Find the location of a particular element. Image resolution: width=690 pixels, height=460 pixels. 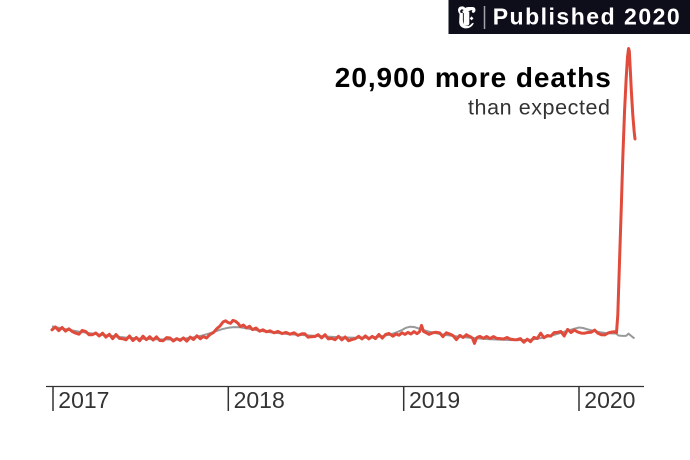

svg-text: 20,900 more deaths is located at coordinates (473, 77).